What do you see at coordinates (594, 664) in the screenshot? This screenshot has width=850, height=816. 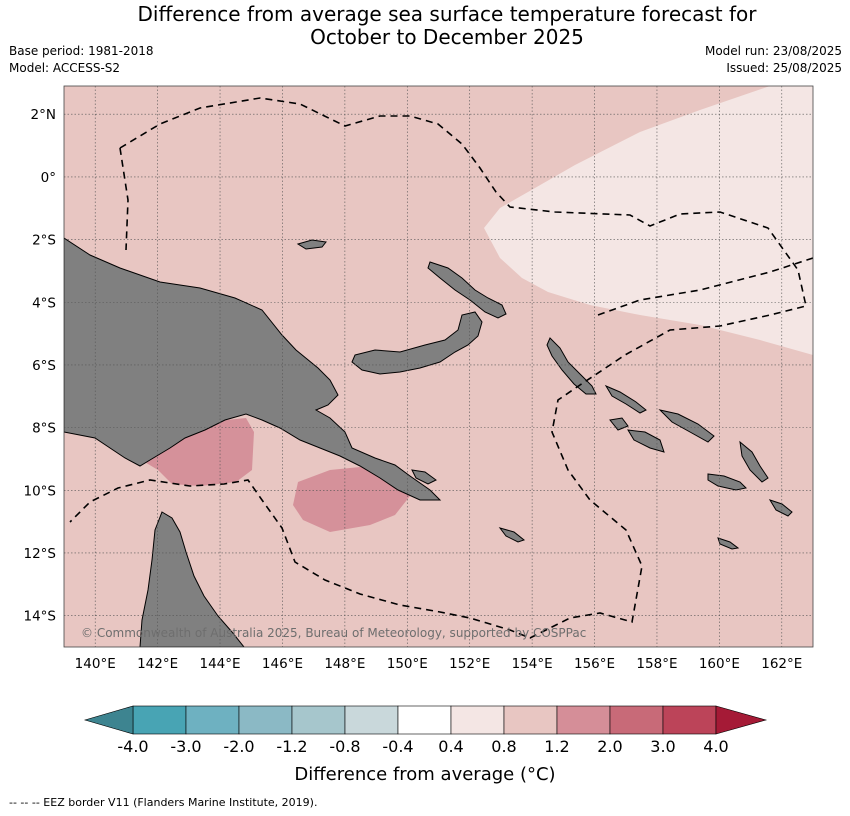 I see `lon-tick-label: 156°E` at bounding box center [594, 664].